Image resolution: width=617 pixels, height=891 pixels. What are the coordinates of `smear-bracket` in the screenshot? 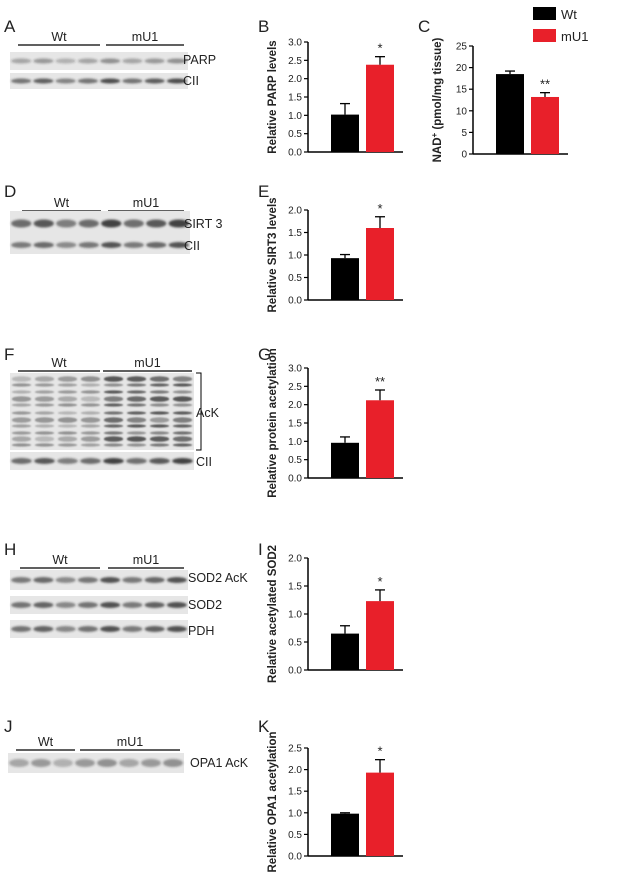 It's located at (199, 411).